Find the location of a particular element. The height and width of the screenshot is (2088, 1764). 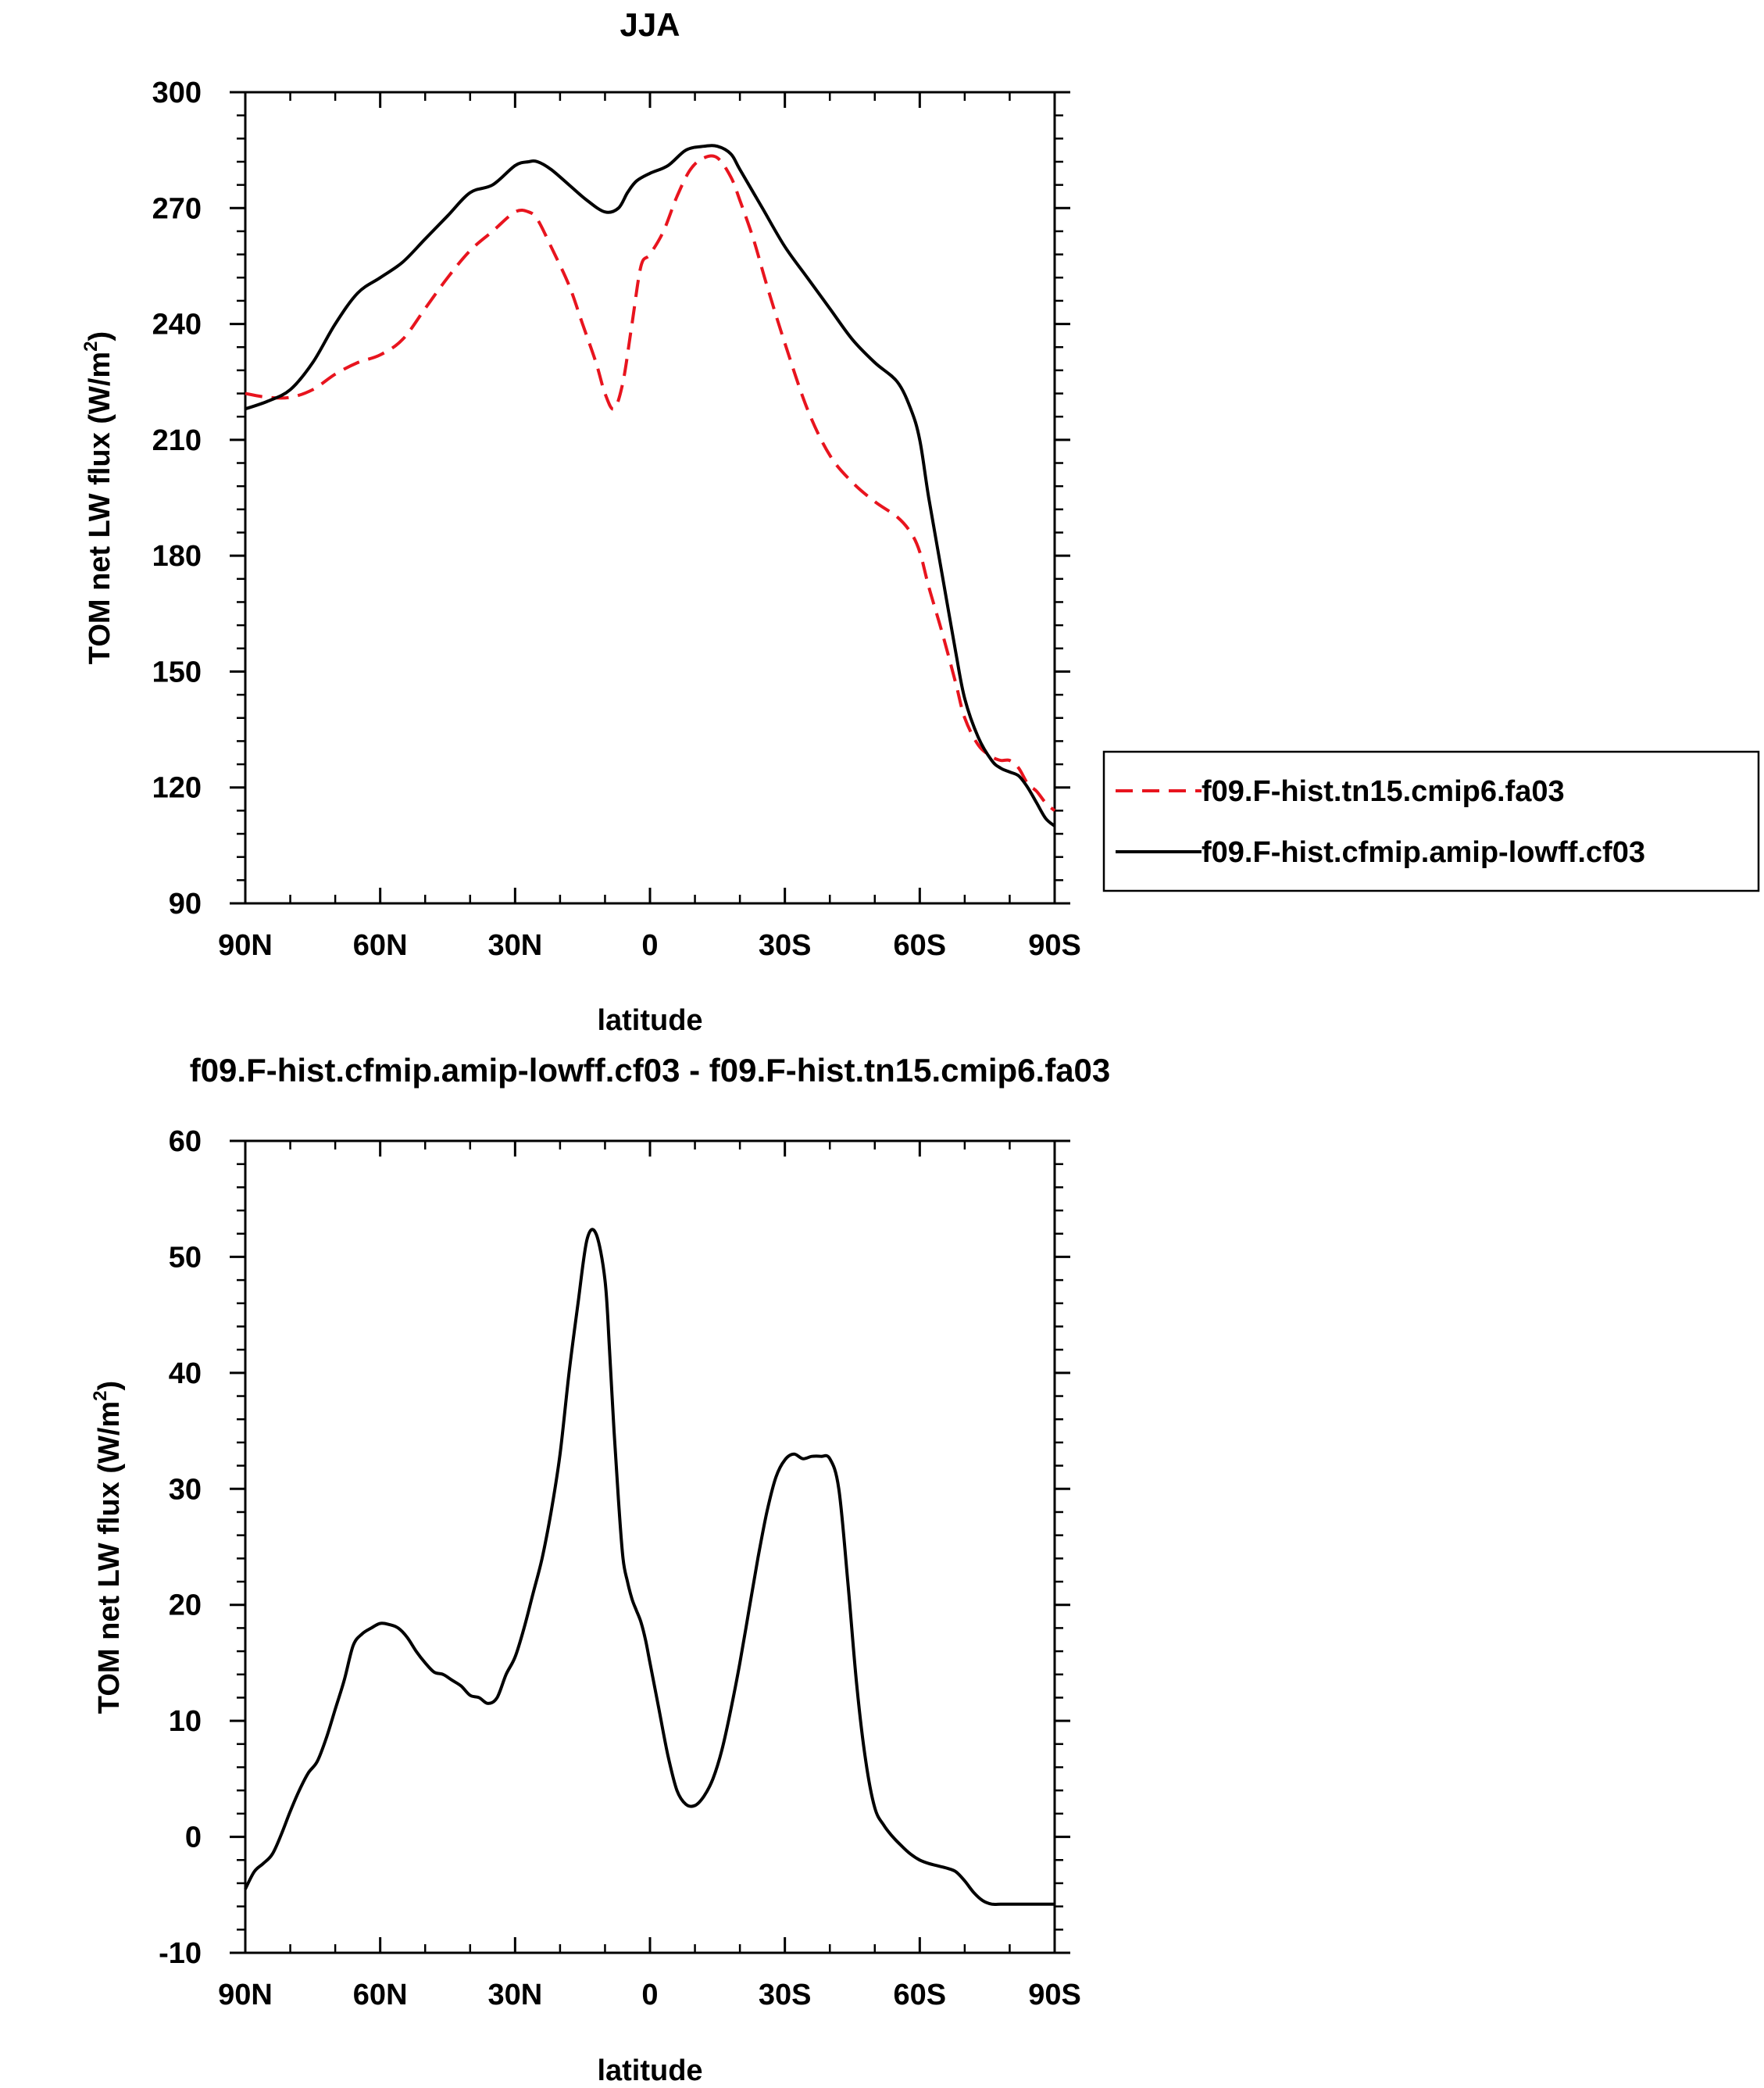

top-x-axis-label: latitude is located at coordinates (650, 1020).